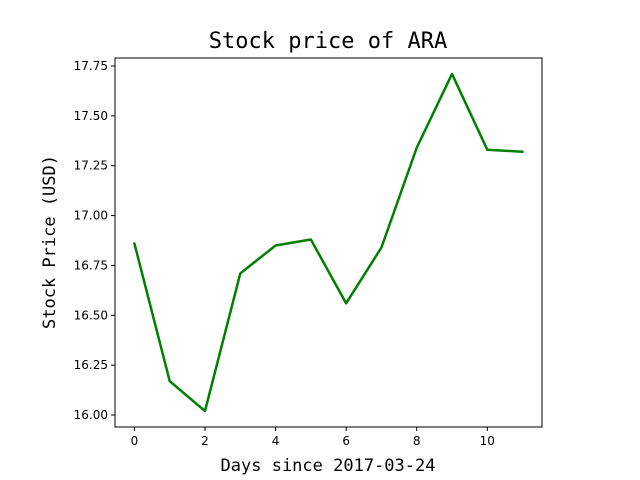  I want to click on y-tick-label: 17.00, so click(91, 216).